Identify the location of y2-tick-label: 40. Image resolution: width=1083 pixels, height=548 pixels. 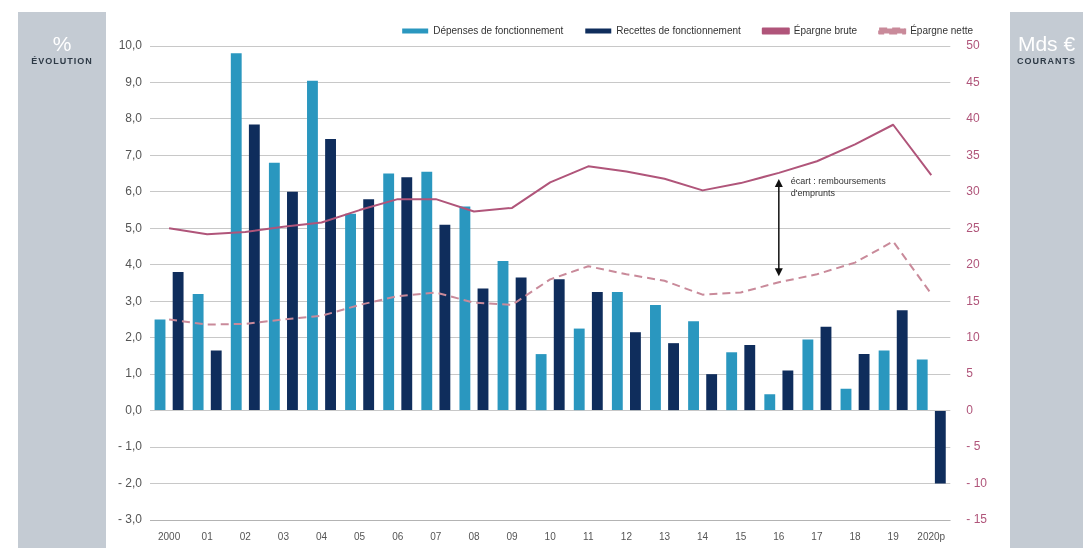
(973, 118).